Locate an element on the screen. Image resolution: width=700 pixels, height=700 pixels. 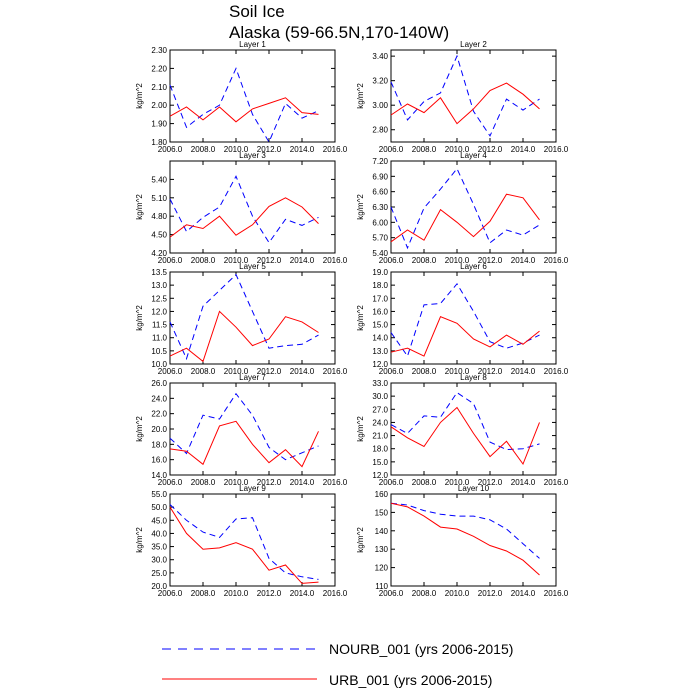
y-tick-label: 4.80 is located at coordinates (159, 216).